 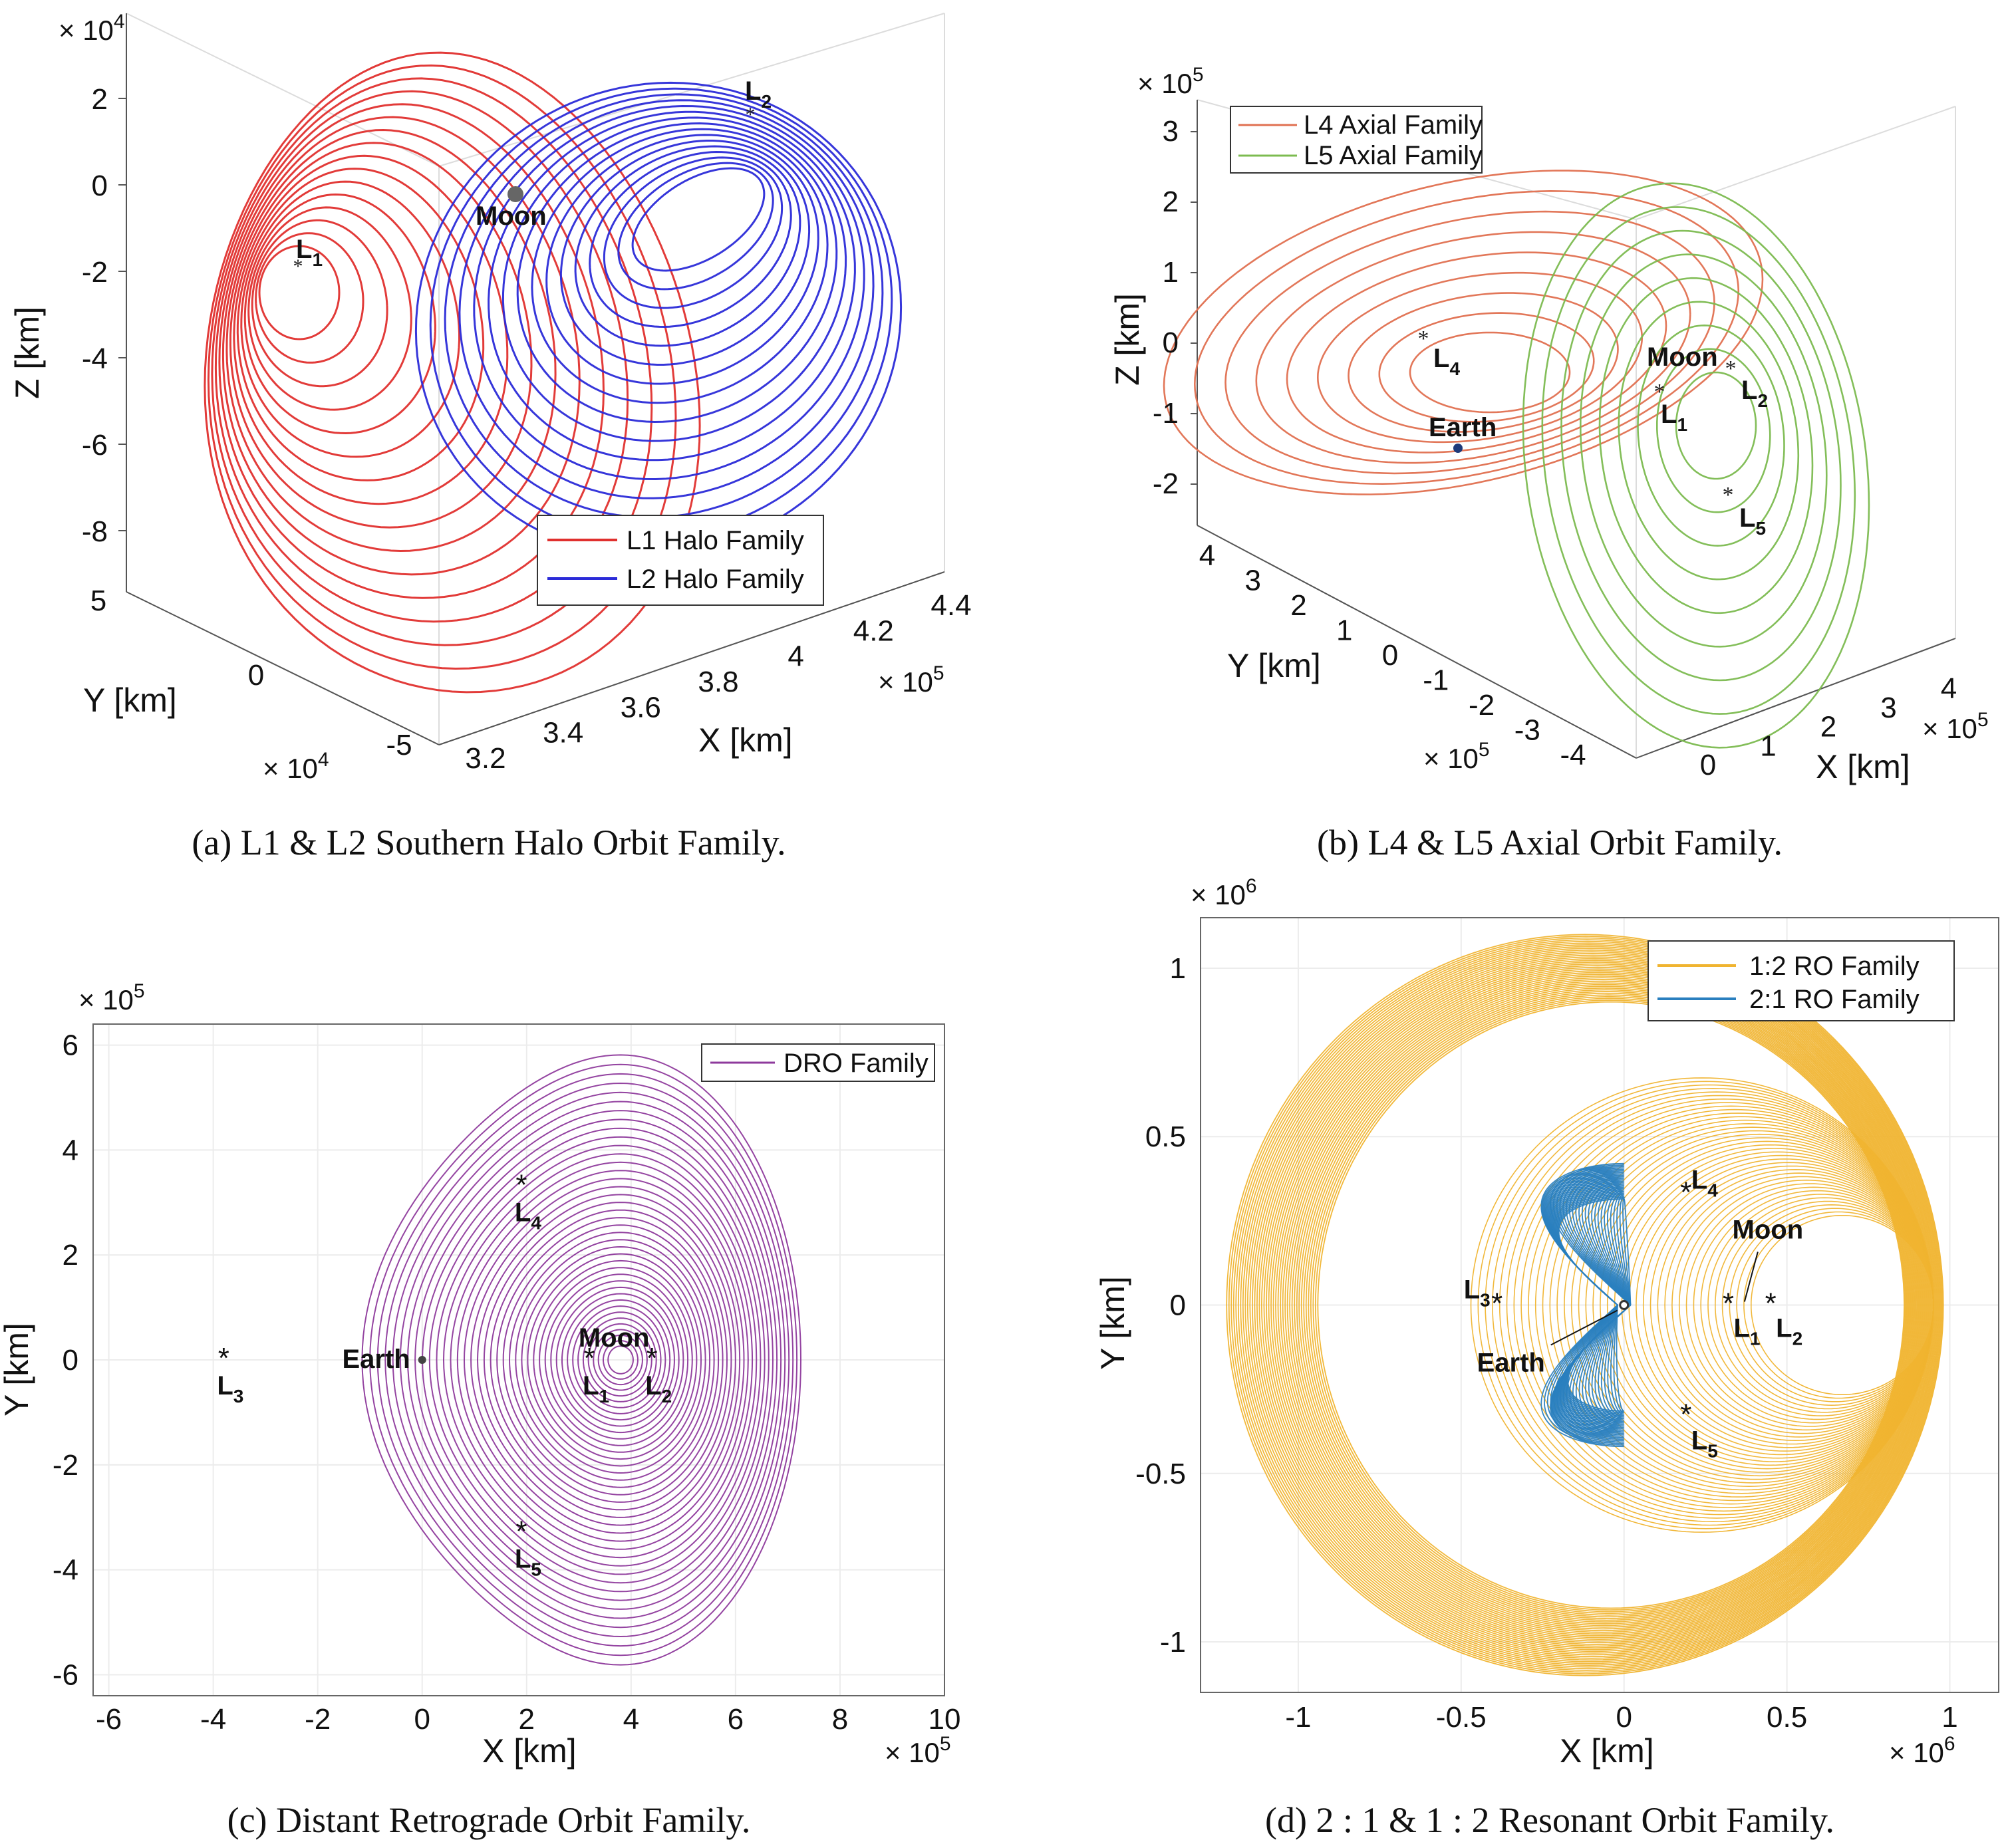 I want to click on resonant-21-orbit, so click(x=1586, y=1305).